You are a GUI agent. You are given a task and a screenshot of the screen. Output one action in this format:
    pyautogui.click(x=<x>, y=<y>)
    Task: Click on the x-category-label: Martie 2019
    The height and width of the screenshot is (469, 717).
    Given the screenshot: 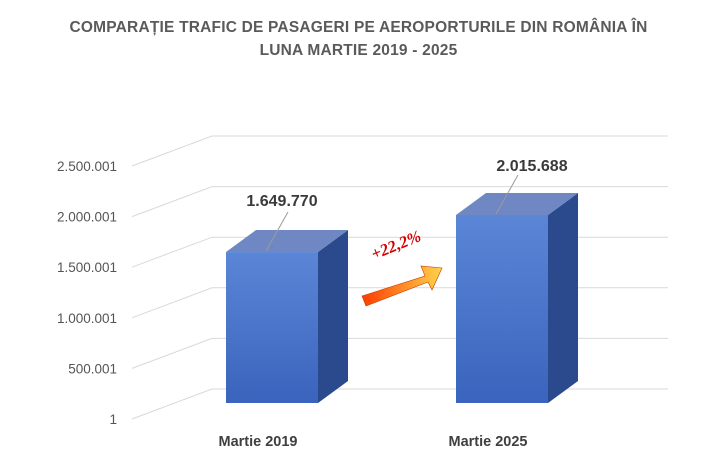 What is the action you would take?
    pyautogui.click(x=258, y=442)
    